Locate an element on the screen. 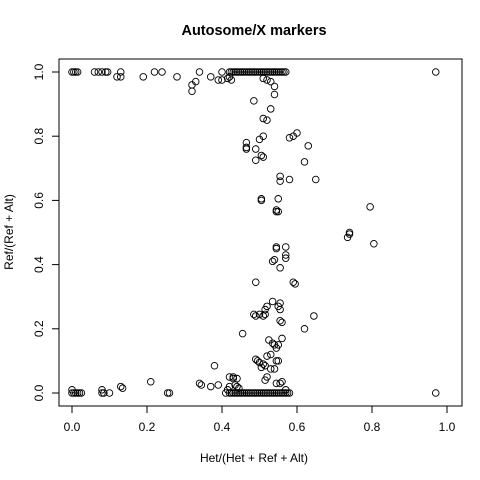 The width and height of the screenshot is (480, 480). chart-title: Autosome/X markers is located at coordinates (253, 31).